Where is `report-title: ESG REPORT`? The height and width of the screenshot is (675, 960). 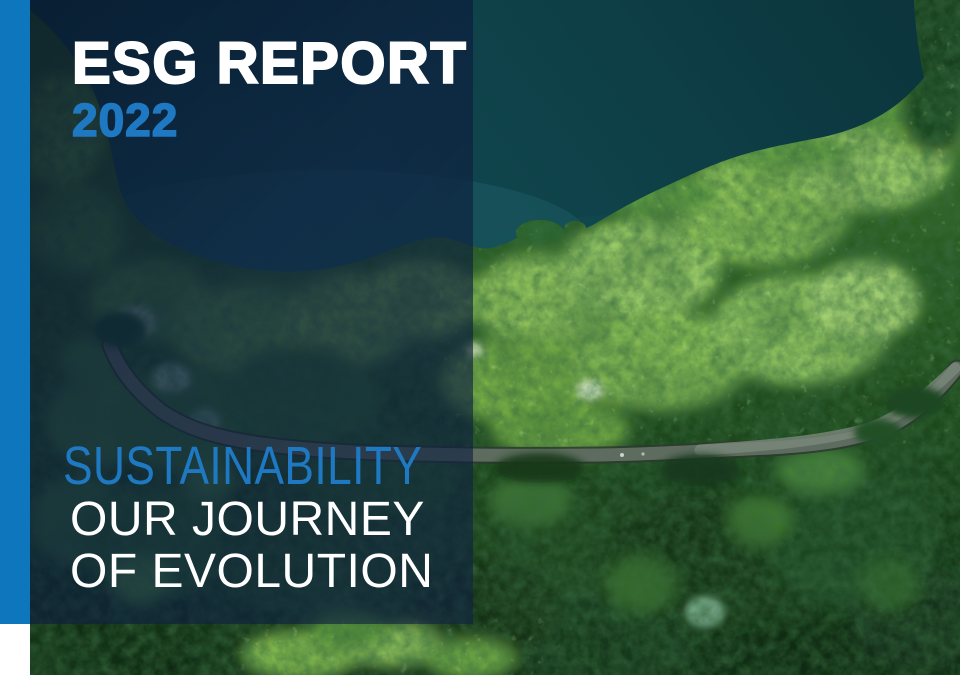
report-title: ESG REPORT is located at coordinates (269, 63).